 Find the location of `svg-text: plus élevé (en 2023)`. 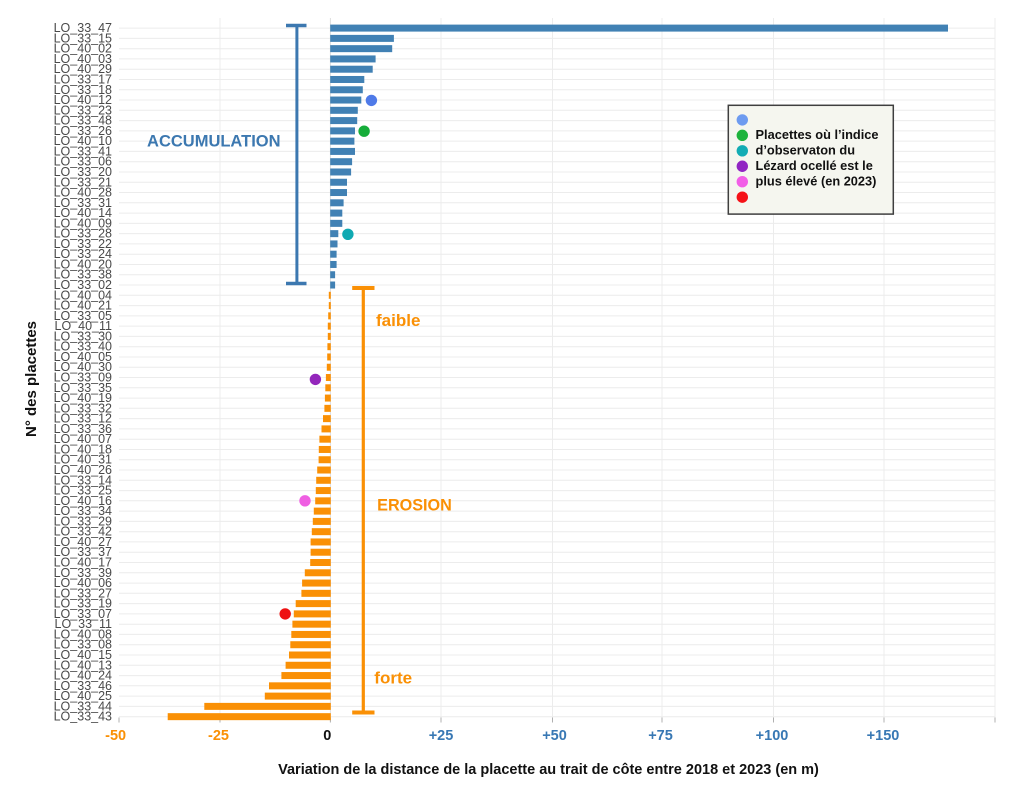

svg-text: plus élevé (en 2023) is located at coordinates (816, 180).